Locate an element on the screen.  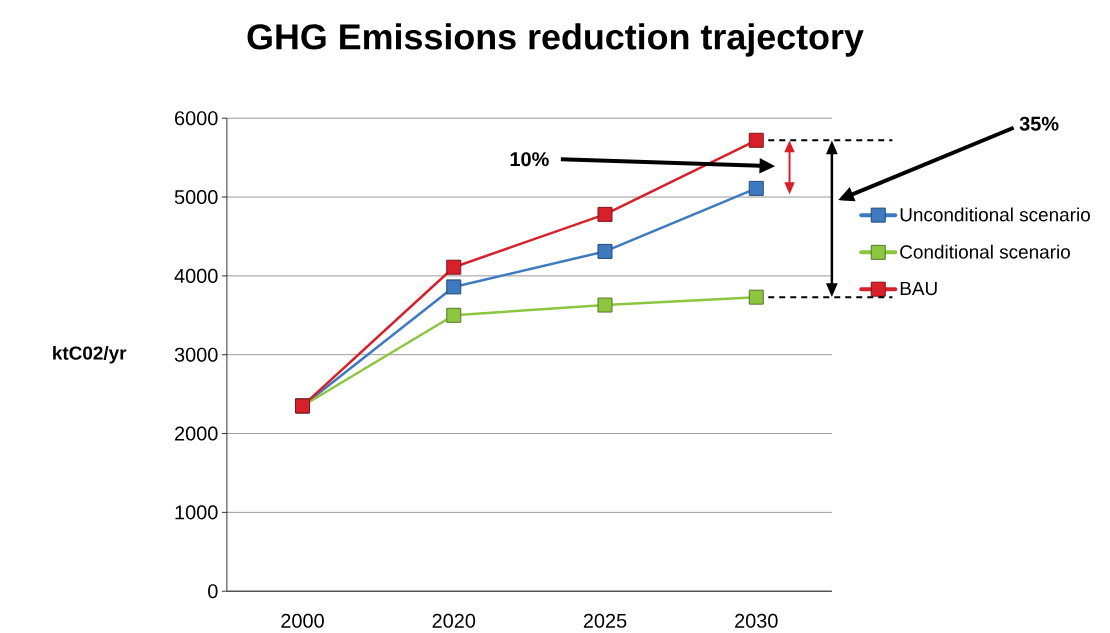
x-tick-label: 2030 is located at coordinates (756, 620).